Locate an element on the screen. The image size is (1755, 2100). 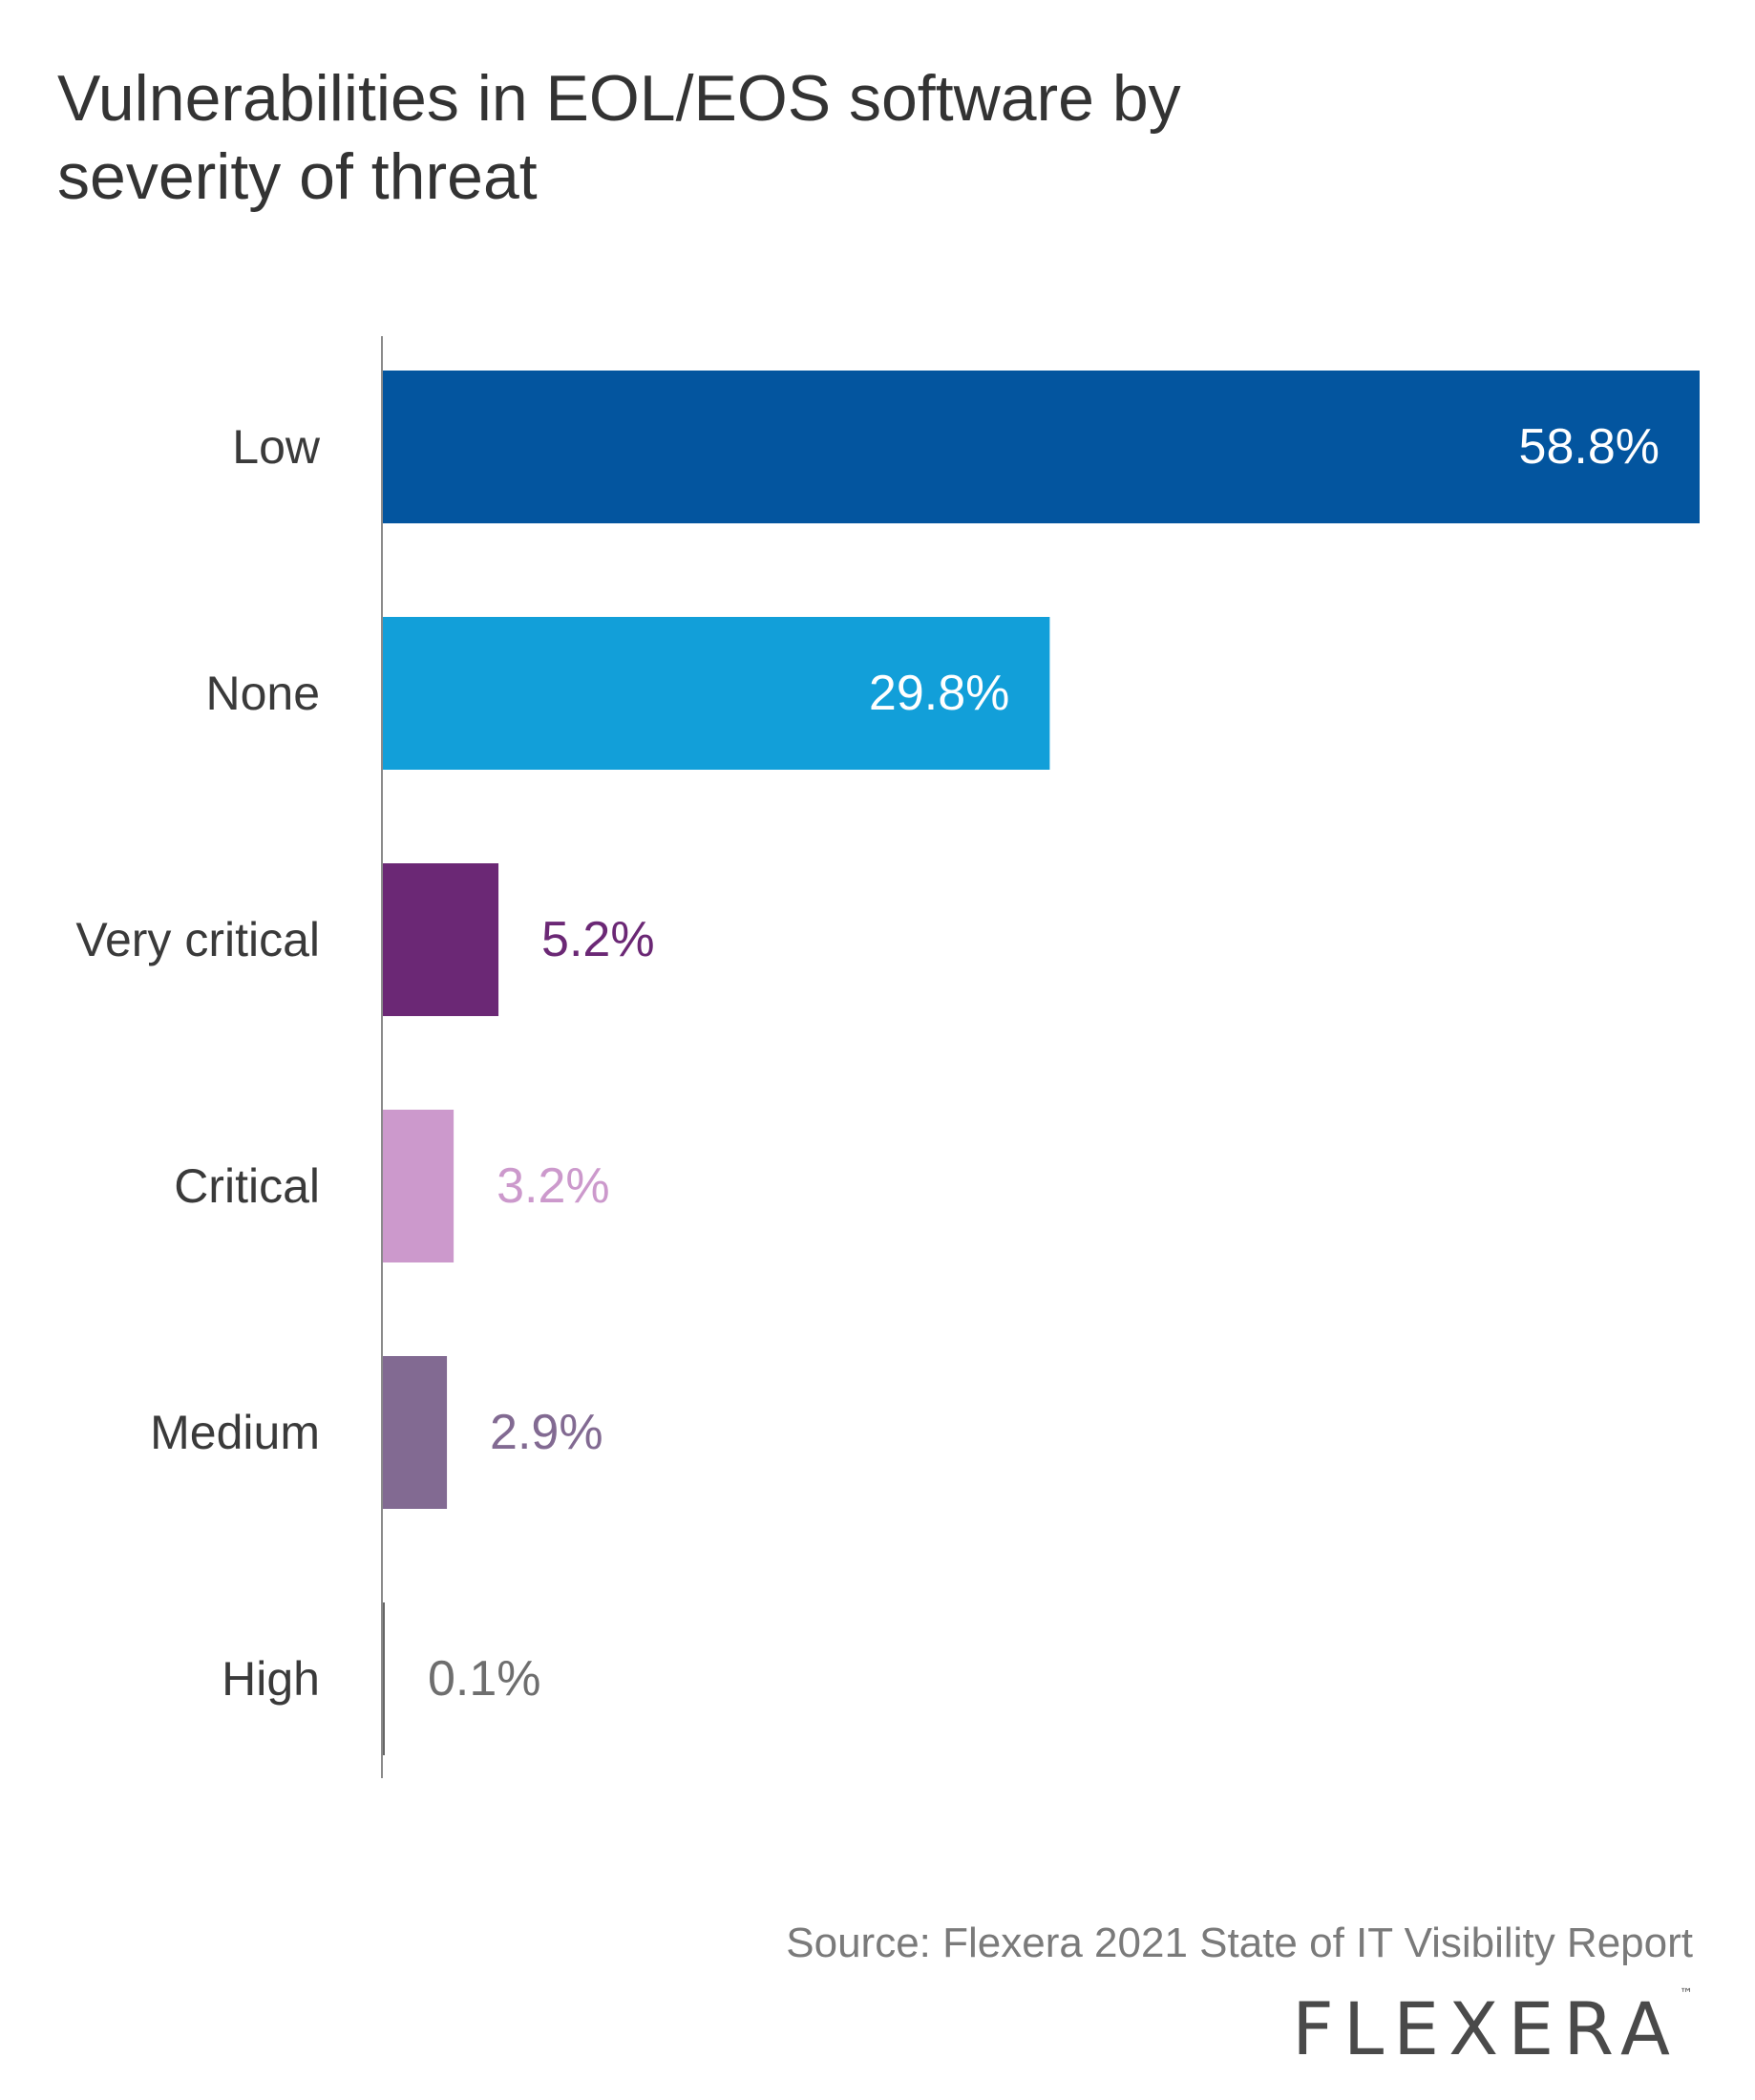
chart-title-line-1: Vulnerabilities in EOL/EOS software by is located at coordinates (619, 98).